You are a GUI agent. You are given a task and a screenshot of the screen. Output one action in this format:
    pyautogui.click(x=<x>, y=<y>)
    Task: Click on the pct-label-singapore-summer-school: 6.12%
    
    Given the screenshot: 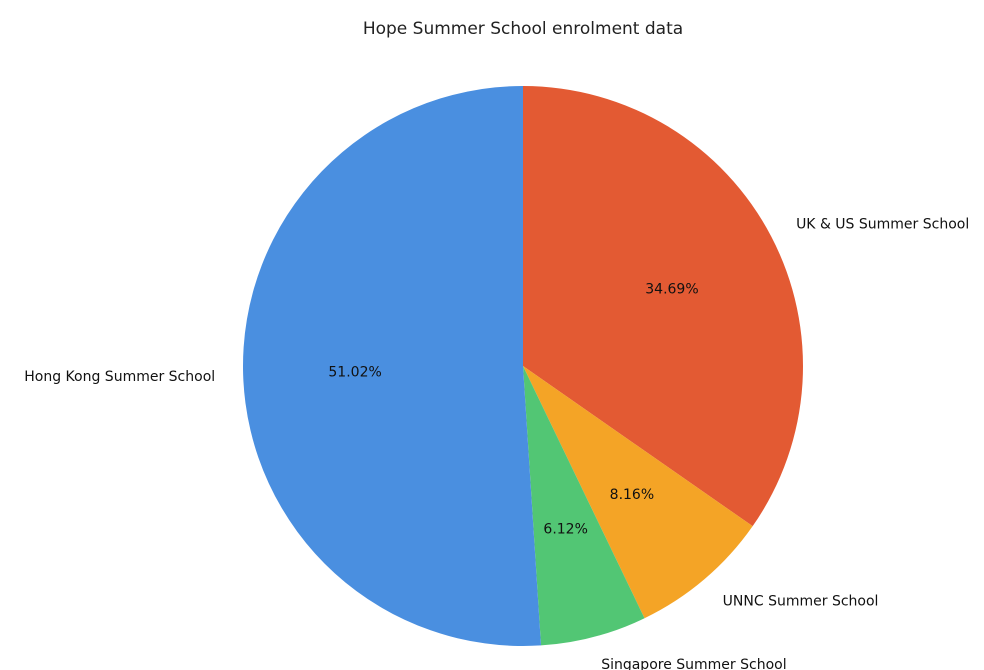 What is the action you would take?
    pyautogui.click(x=565, y=529)
    